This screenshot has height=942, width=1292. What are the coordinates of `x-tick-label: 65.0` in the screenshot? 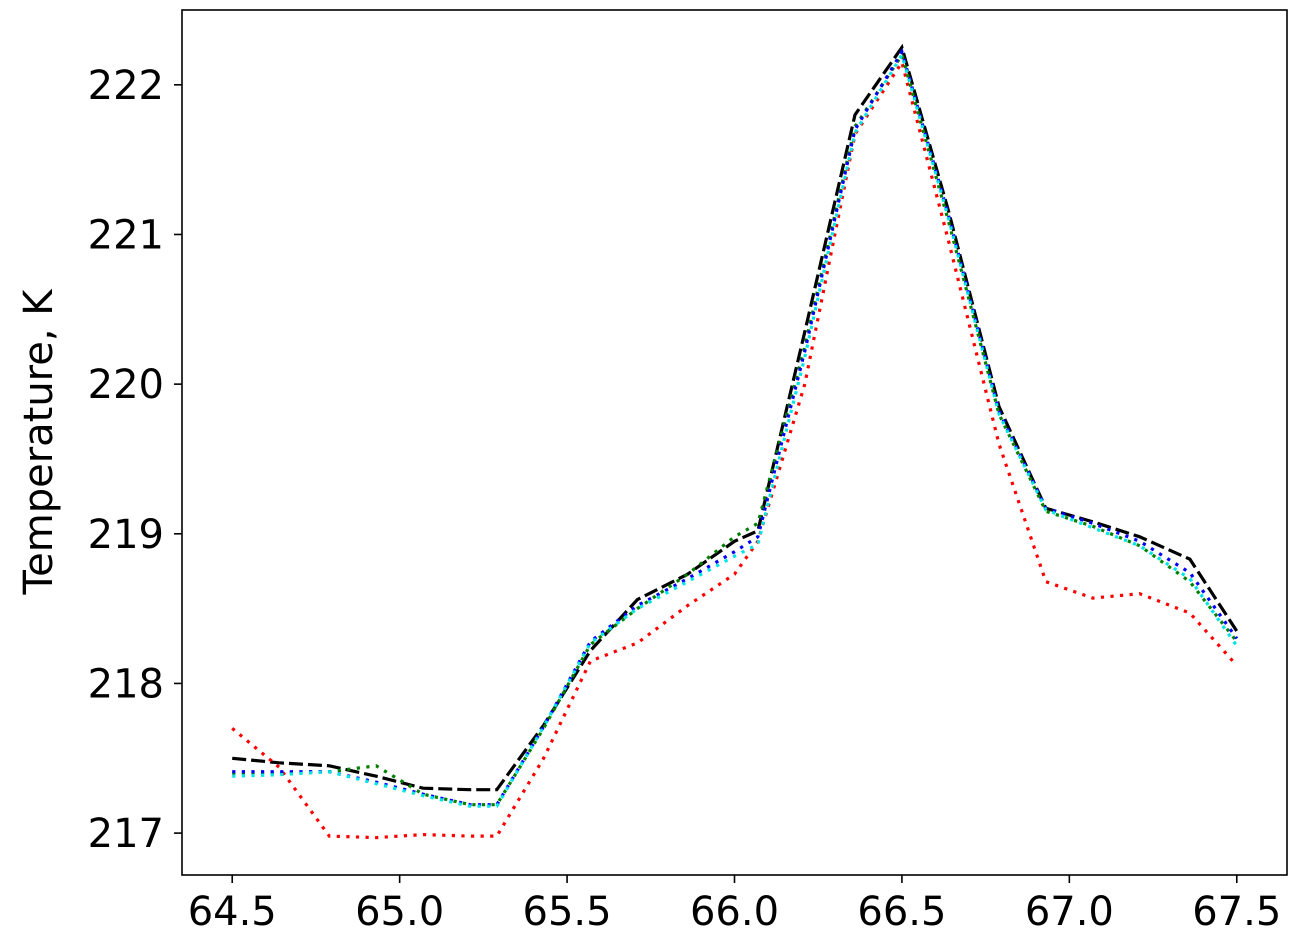 It's located at (399, 912).